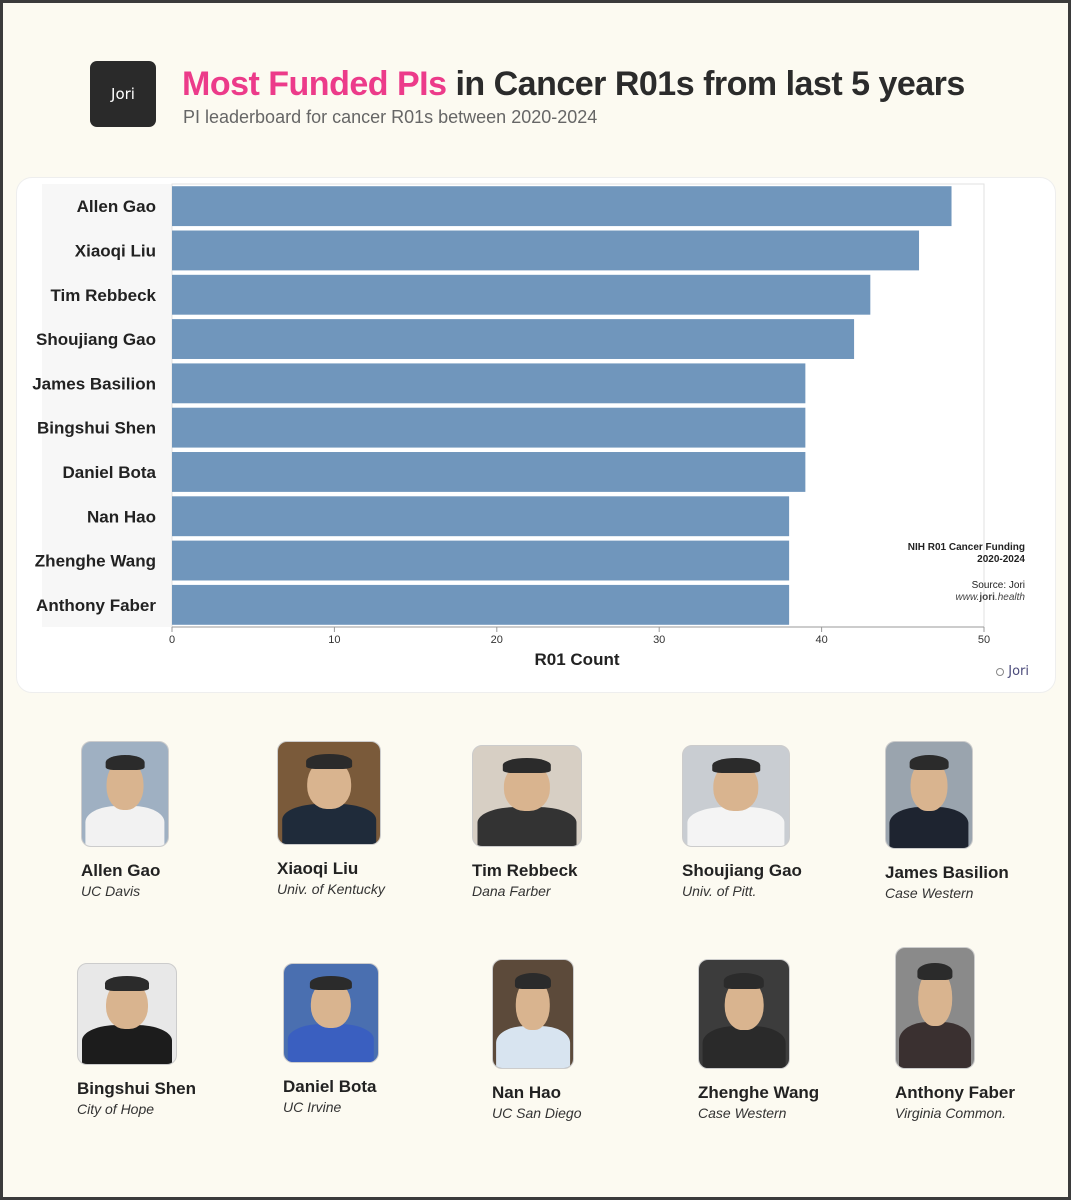  What do you see at coordinates (742, 870) in the screenshot?
I see `pi-name: Shoujiang Gao` at bounding box center [742, 870].